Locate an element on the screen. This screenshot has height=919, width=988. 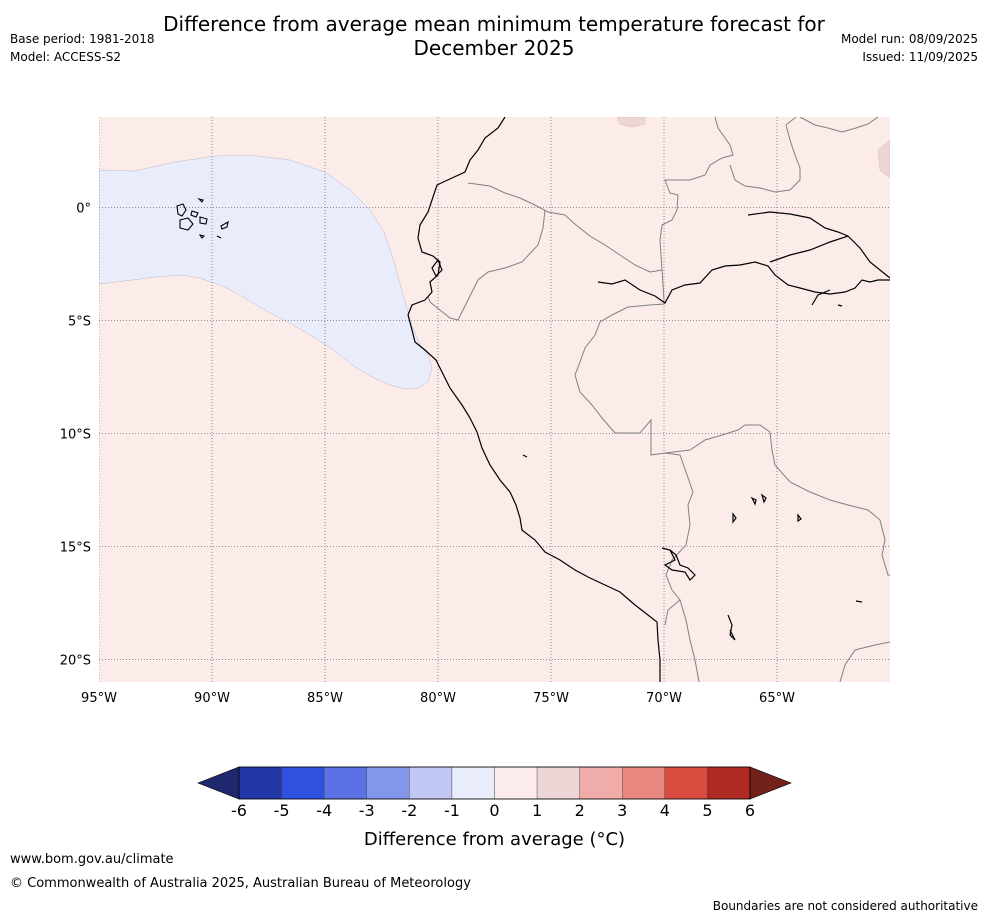
colorbar-title: Difference from average (°C) is located at coordinates (494, 839).